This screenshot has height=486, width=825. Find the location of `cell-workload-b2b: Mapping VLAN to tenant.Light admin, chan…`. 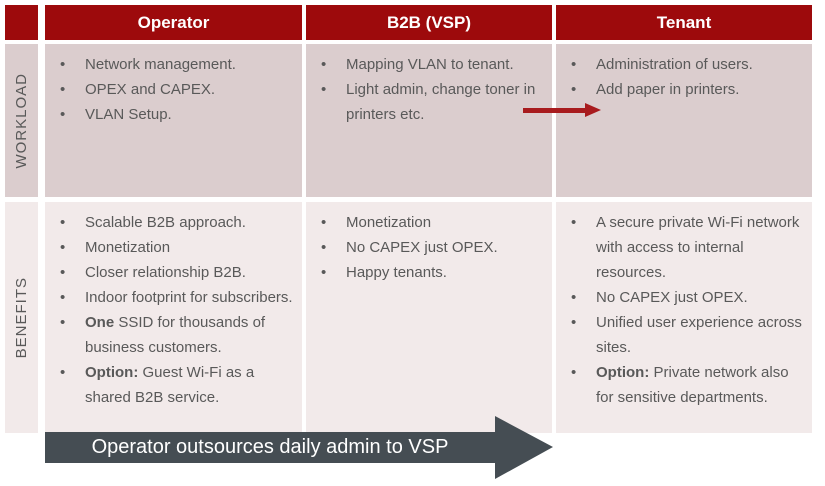

cell-workload-b2b: Mapping VLAN to tenant.Light admin, chan… is located at coordinates (429, 120).